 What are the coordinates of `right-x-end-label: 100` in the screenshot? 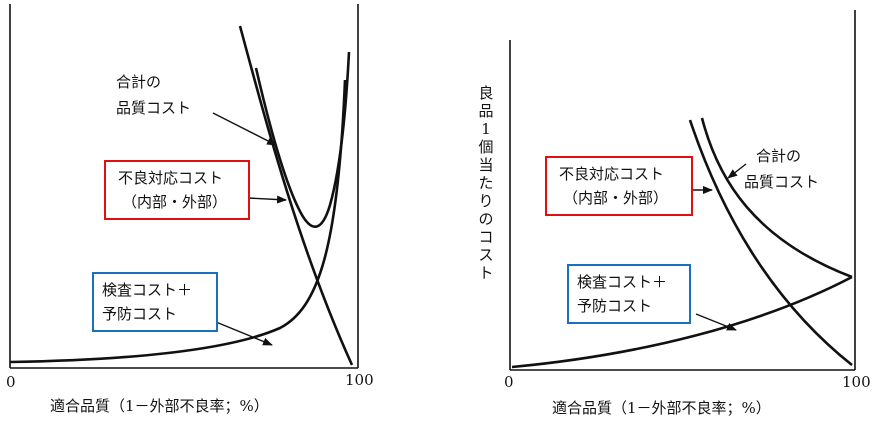 It's located at (856, 382).